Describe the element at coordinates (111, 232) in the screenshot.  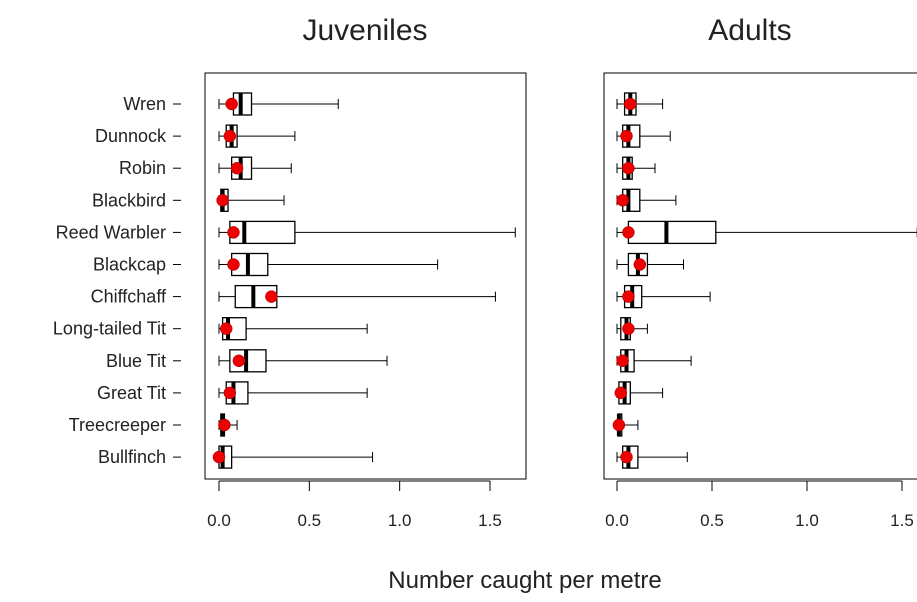
I see `species-label: Reed Warbler` at that location.